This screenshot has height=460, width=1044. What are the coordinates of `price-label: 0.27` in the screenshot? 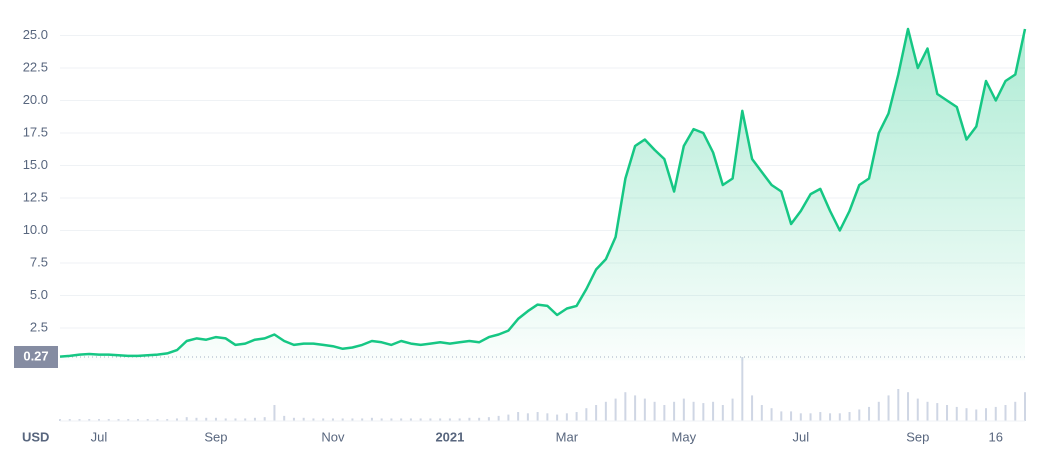 It's located at (35, 355).